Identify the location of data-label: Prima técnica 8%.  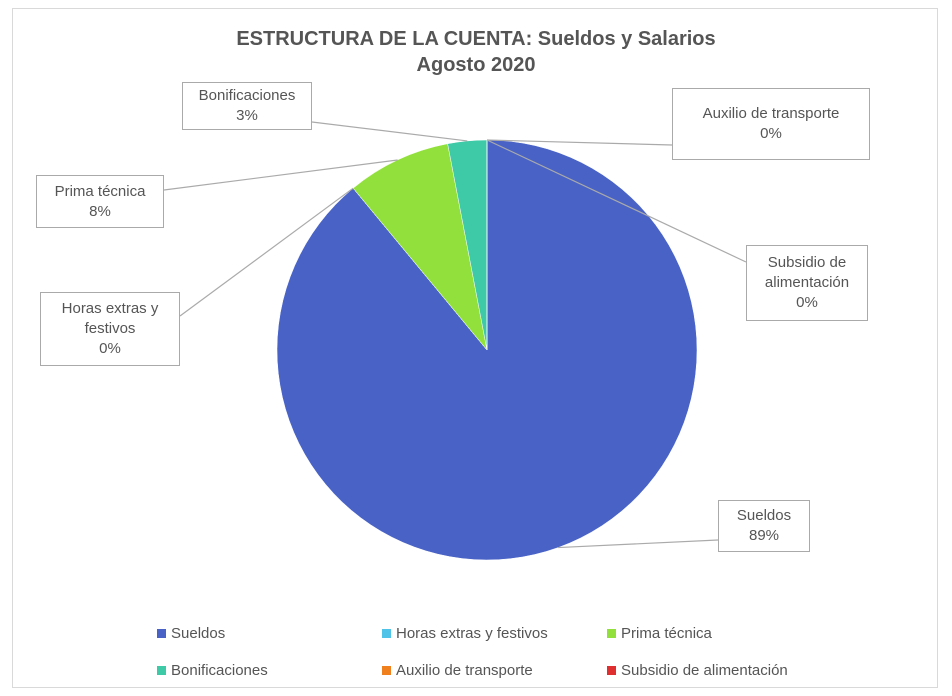
(100, 201).